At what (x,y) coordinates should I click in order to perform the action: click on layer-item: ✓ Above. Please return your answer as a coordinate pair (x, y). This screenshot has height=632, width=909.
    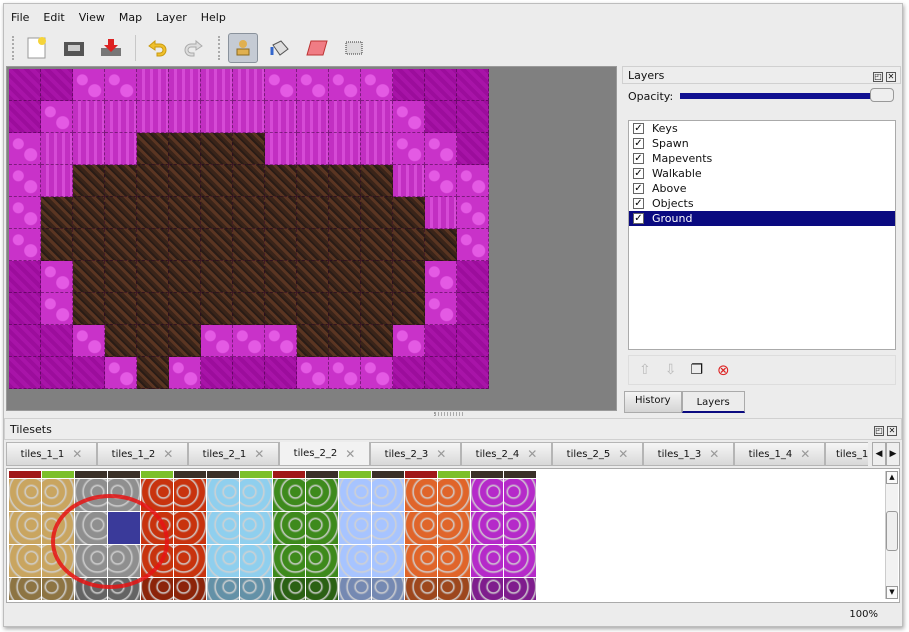
    Looking at the image, I should click on (762, 188).